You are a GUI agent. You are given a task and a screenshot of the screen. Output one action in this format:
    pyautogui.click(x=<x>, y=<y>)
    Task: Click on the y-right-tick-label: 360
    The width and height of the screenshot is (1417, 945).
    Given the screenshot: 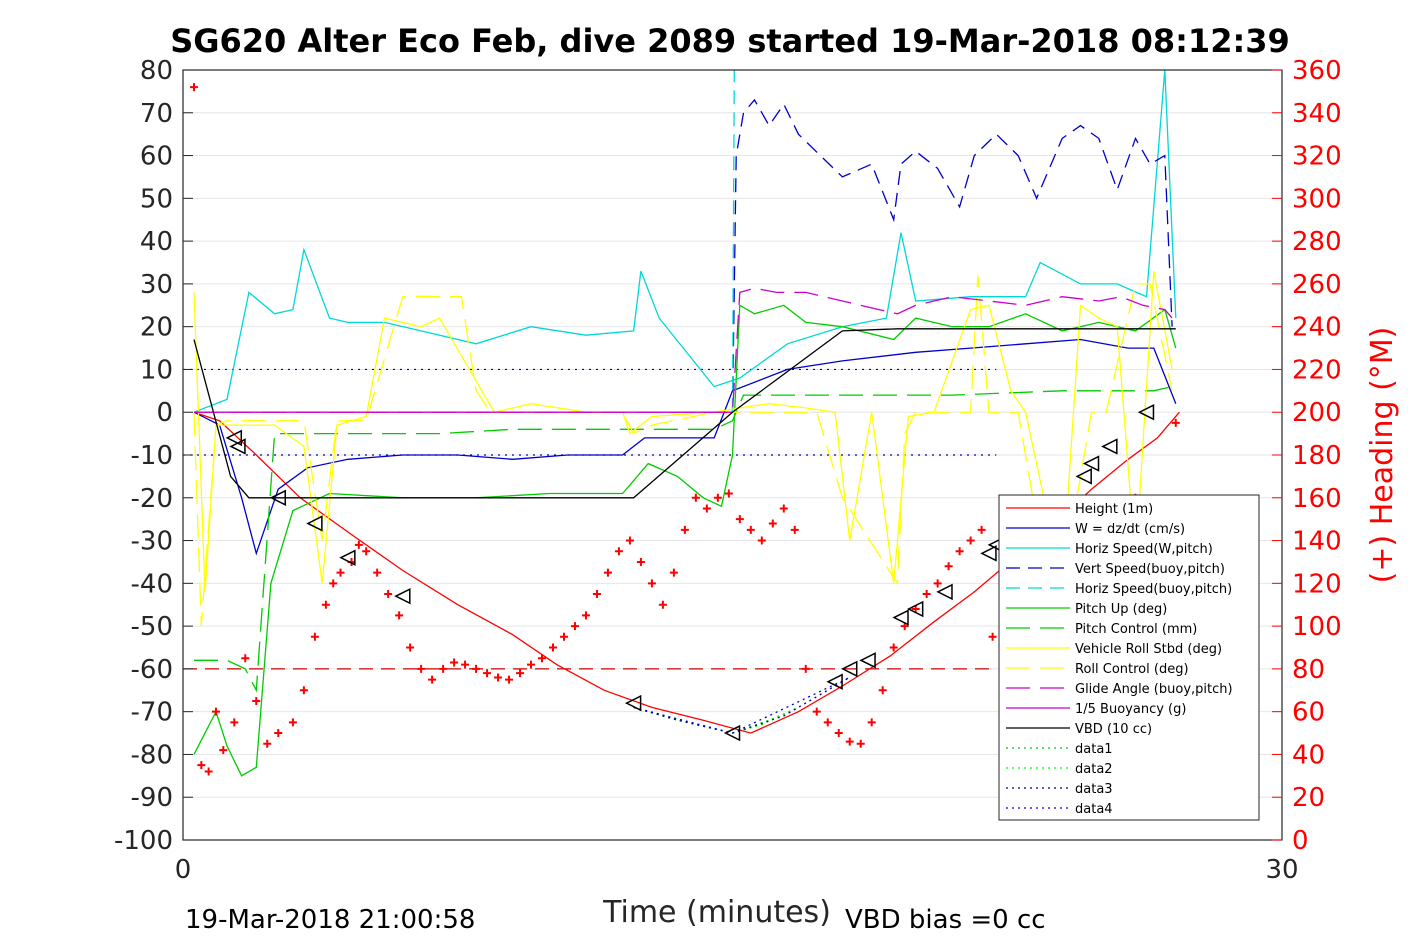 What is the action you would take?
    pyautogui.click(x=1317, y=71)
    